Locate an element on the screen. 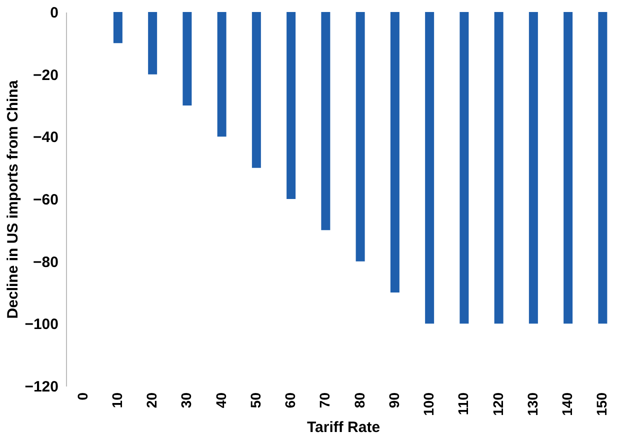 This screenshot has height=444, width=629. x-tick-label: 30 is located at coordinates (186, 400).